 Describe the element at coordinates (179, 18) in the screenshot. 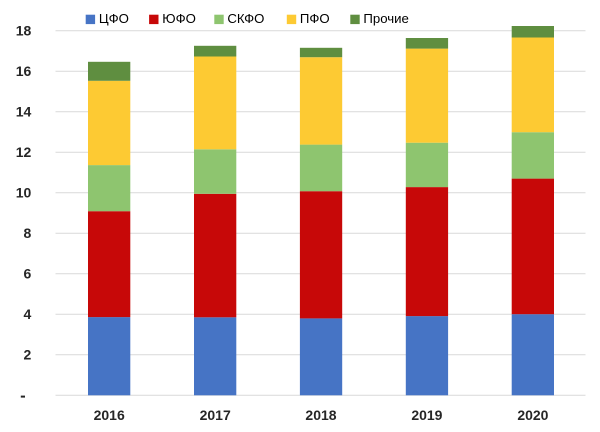

I see `svg-text: ЮФО` at that location.